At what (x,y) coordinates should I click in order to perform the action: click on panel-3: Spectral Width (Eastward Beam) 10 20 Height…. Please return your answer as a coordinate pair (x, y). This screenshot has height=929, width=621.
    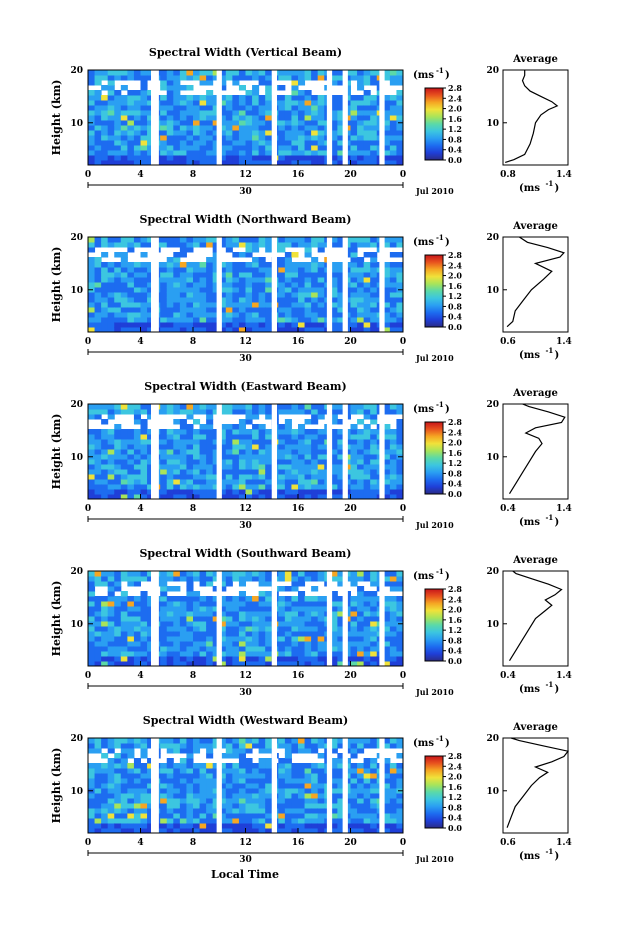
    Looking at the image, I should click on (311, 455).